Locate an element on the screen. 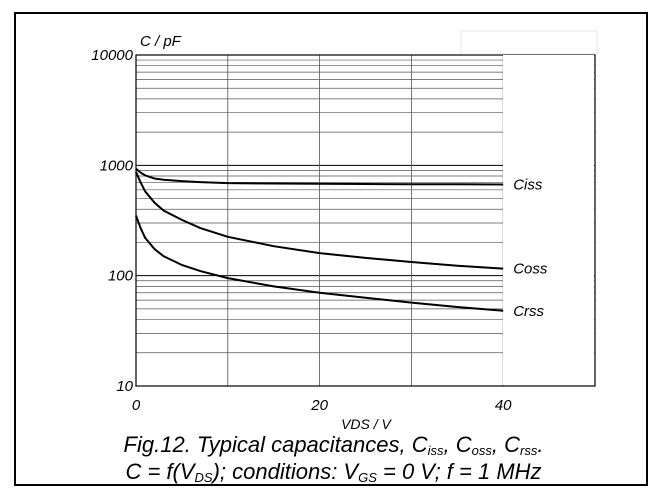 Image resolution: width=667 pixels, height=500 pixels. caption-text: . is located at coordinates (540, 444).